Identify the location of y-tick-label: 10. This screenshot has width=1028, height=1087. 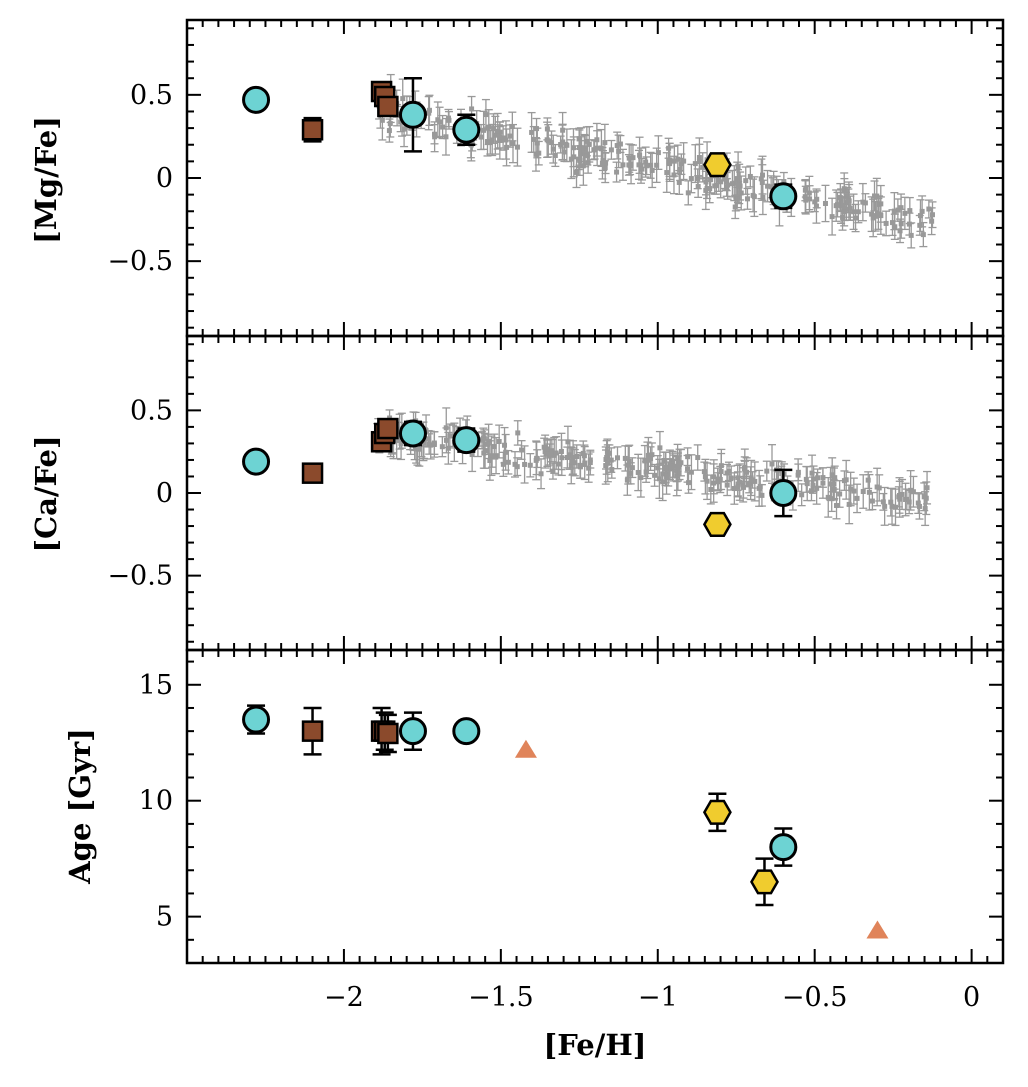
(156, 801).